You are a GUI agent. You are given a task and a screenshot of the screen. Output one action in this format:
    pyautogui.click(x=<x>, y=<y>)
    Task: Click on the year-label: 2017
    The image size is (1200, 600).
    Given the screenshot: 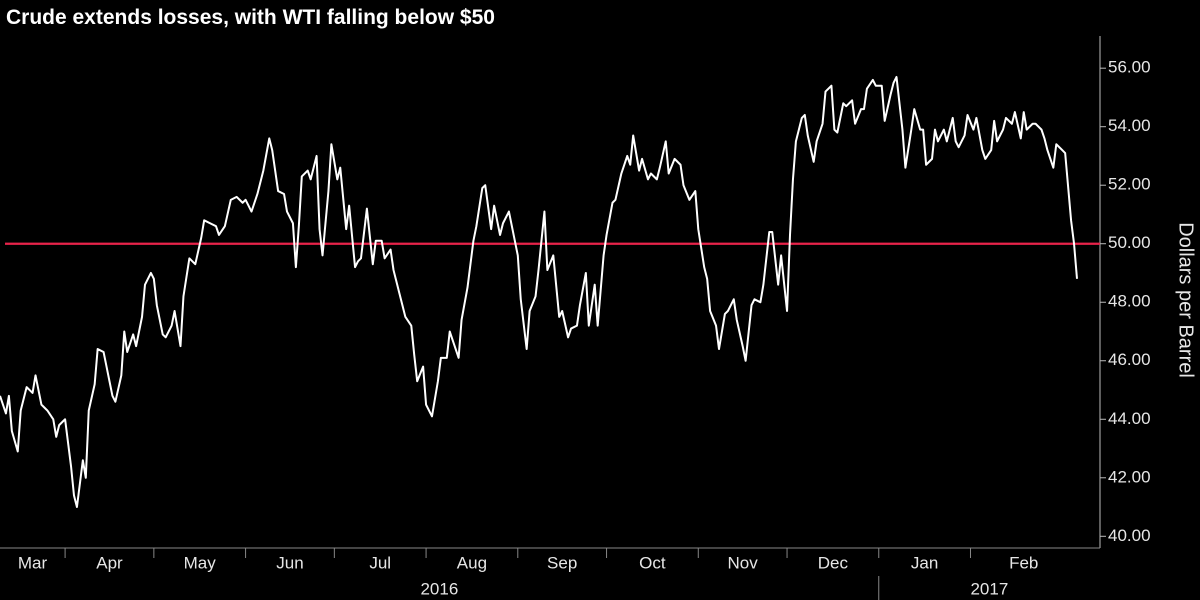 What is the action you would take?
    pyautogui.click(x=989, y=588)
    